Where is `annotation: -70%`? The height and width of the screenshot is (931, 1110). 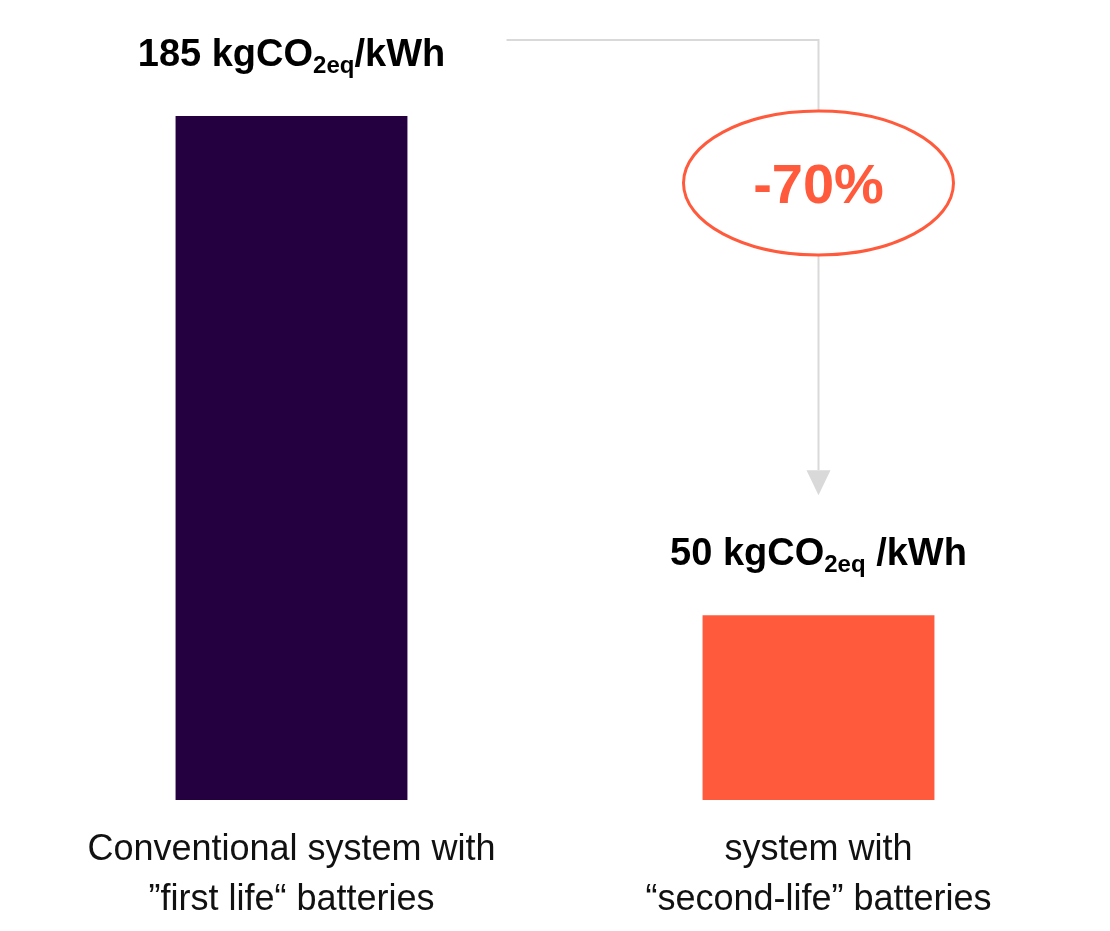 annotation: -70% is located at coordinates (818, 183).